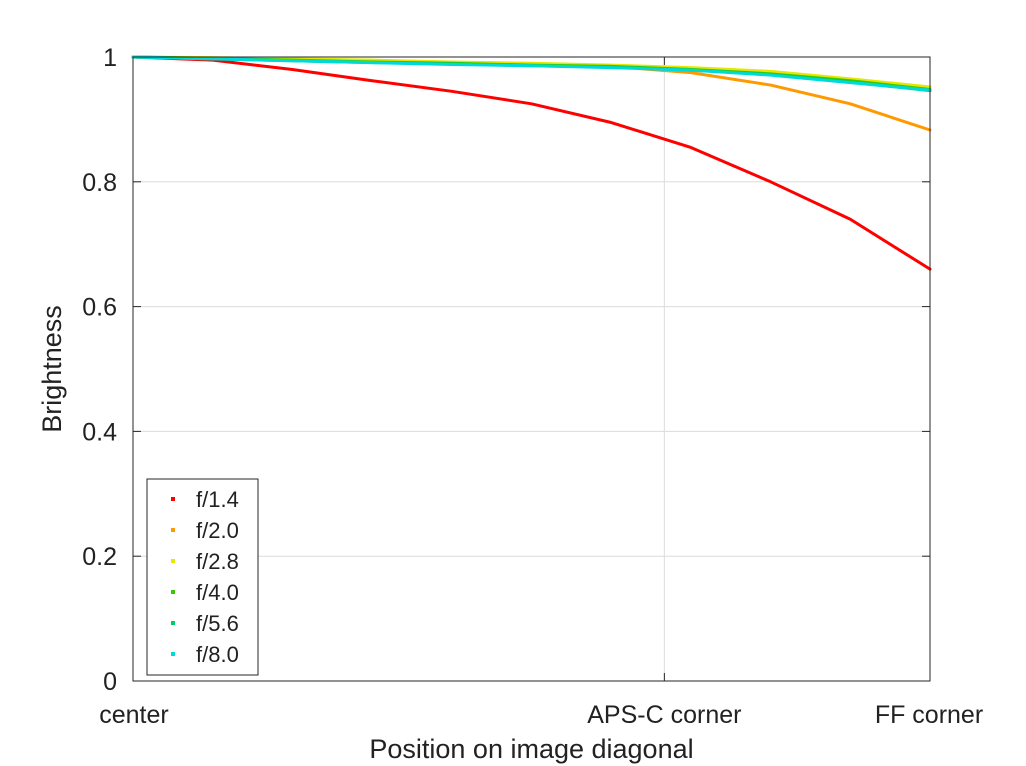 The image size is (1026, 766). Describe the element at coordinates (217, 561) in the screenshot. I see `legend-label: f/2.8` at that location.